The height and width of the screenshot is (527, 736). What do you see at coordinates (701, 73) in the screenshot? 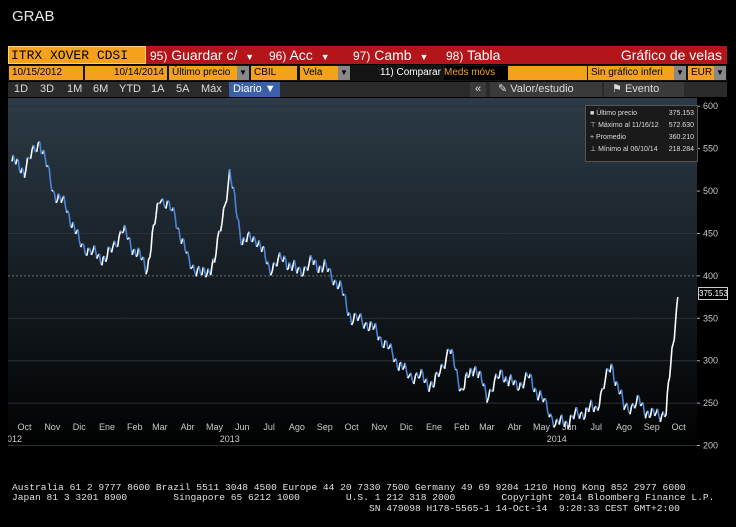
I see `currency-field: EUR` at bounding box center [701, 73].